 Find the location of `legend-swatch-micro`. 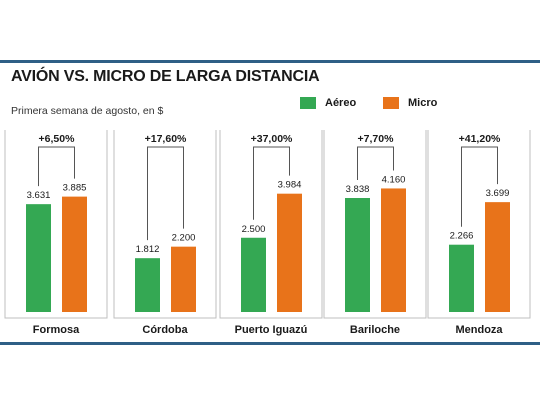

legend-swatch-micro is located at coordinates (391, 103).